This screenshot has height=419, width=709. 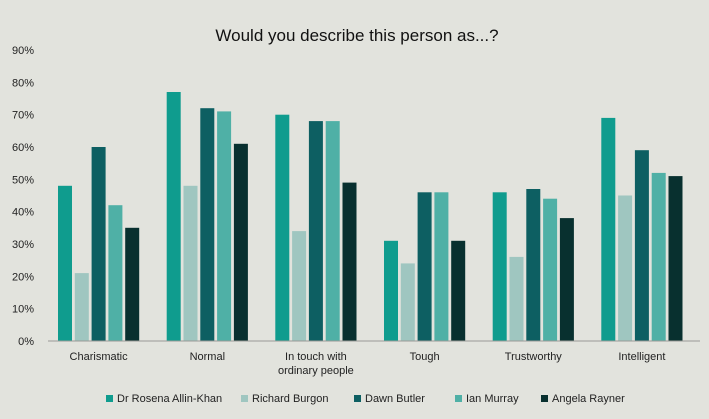 I want to click on y-tick-label: 0%, so click(x=26, y=342).